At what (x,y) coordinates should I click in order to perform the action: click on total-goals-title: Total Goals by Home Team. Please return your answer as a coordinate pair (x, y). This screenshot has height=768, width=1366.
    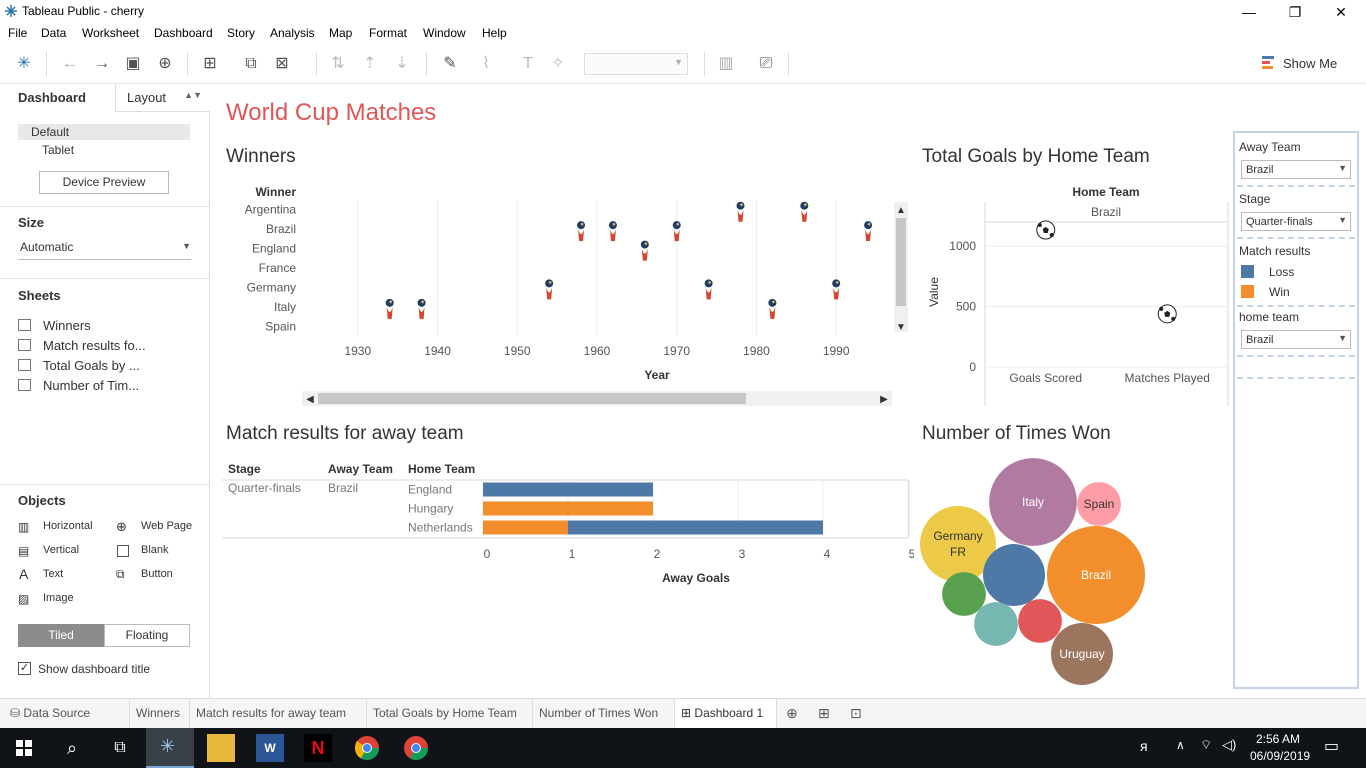
    Looking at the image, I should click on (1036, 156).